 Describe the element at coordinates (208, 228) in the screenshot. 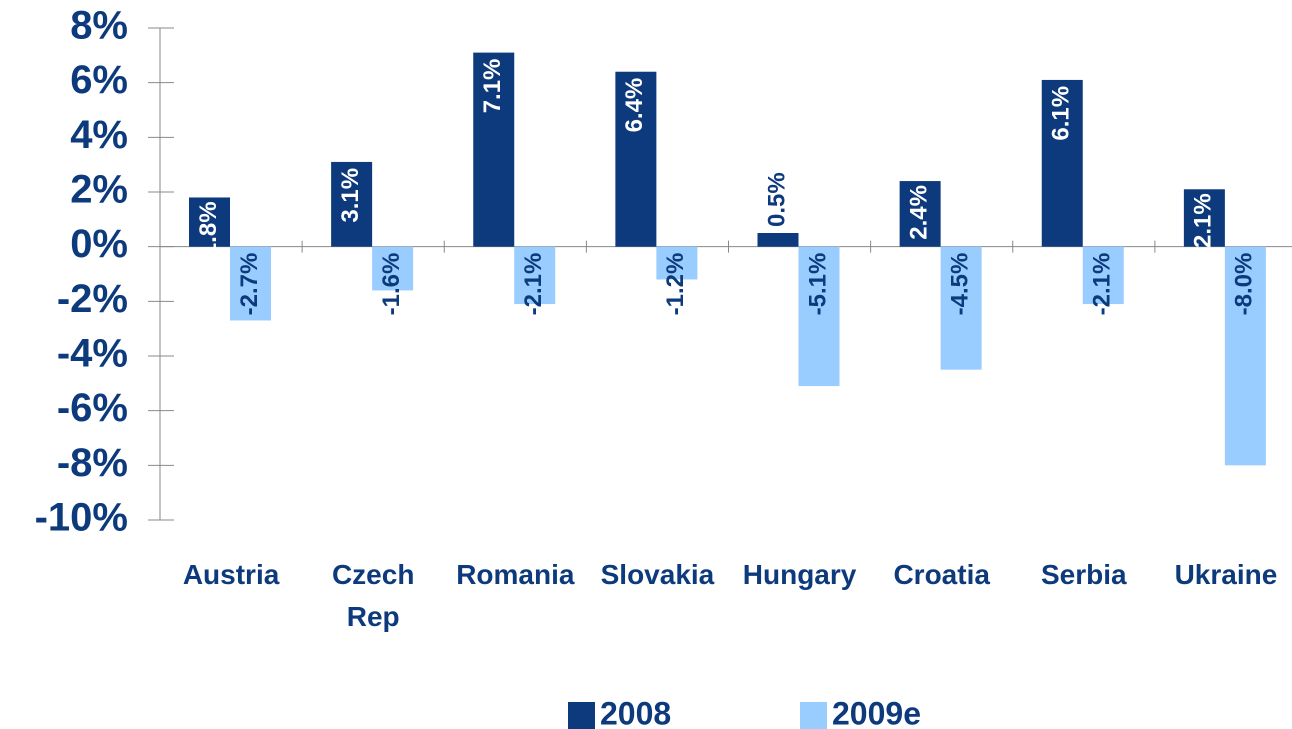

I see `data-label: 1.8%` at that location.